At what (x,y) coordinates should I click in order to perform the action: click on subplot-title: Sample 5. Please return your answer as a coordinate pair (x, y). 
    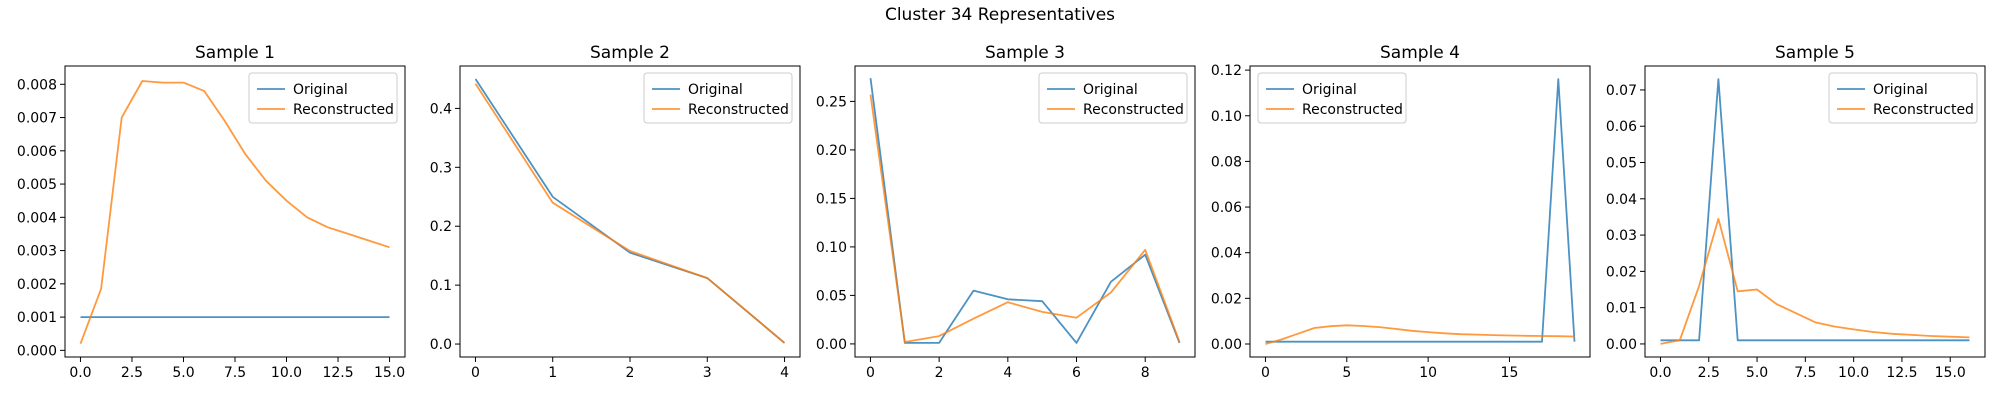
    Looking at the image, I should click on (1815, 53).